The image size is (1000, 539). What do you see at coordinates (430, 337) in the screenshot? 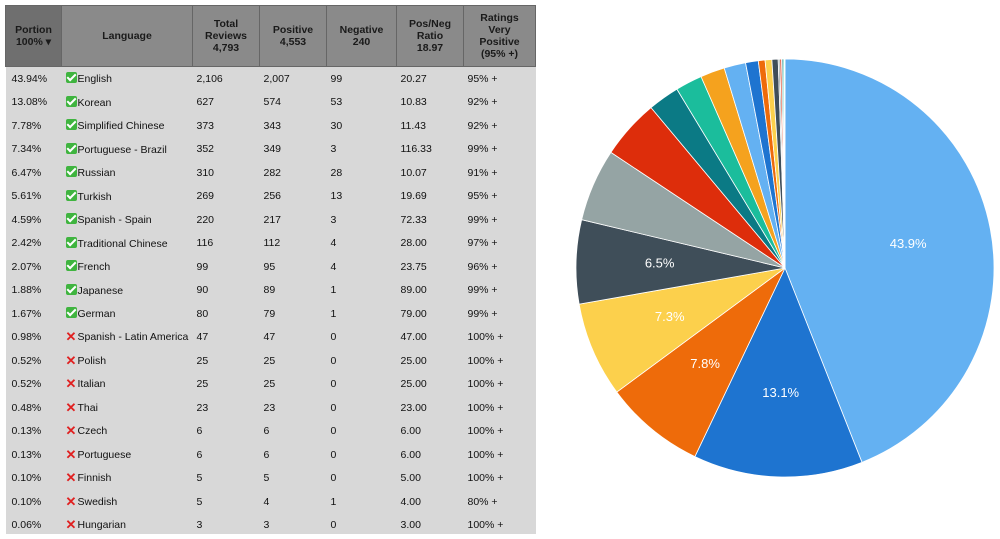
I see `cell-ratio: 47.00` at bounding box center [430, 337].